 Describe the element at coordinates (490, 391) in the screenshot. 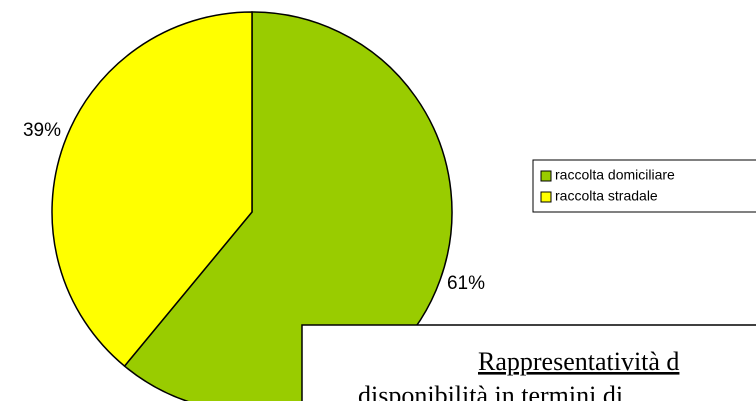

I see `text-box-line: disponibilità in termini di` at that location.